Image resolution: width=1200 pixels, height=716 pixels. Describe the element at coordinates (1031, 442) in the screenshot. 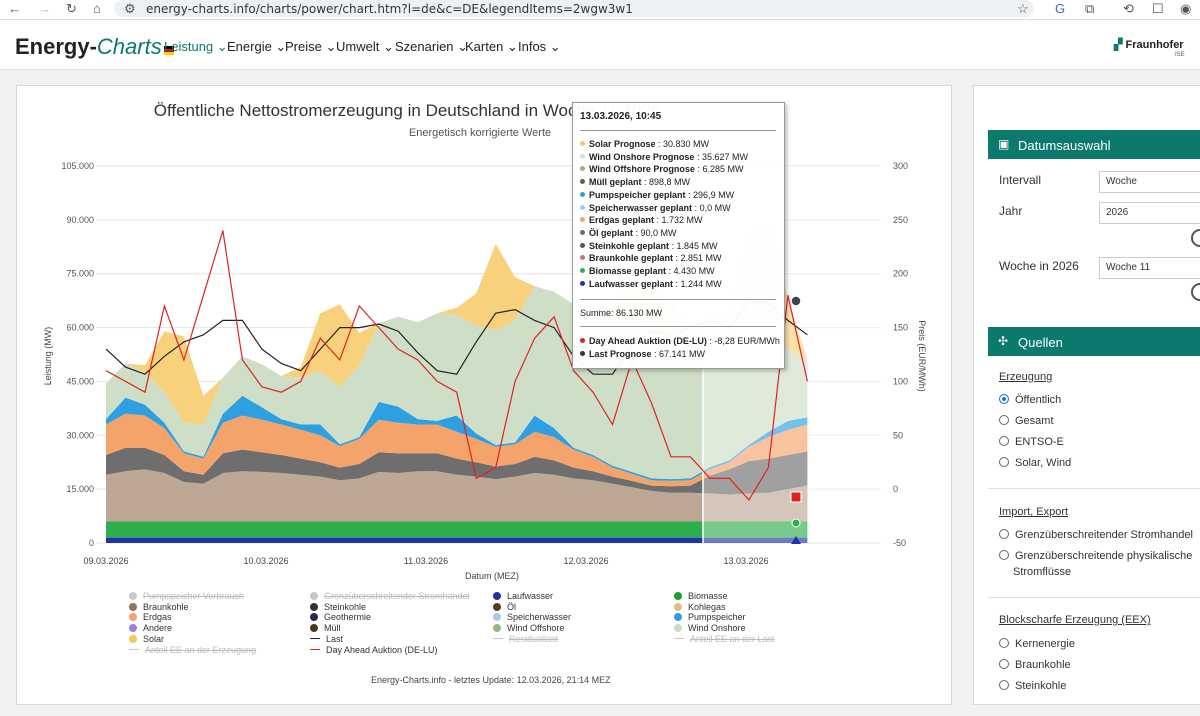

I see `radio-entsoe: ENTSO-E` at that location.